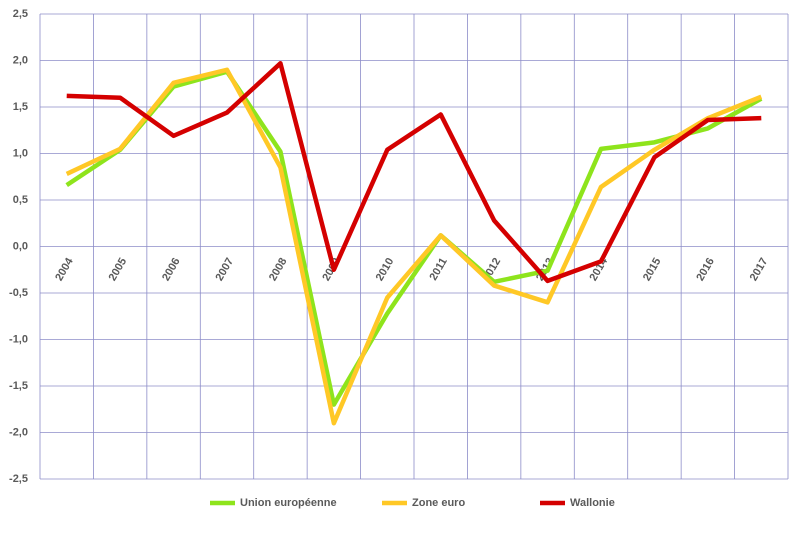  I want to click on y-tick-label: 1,5, so click(20, 107).